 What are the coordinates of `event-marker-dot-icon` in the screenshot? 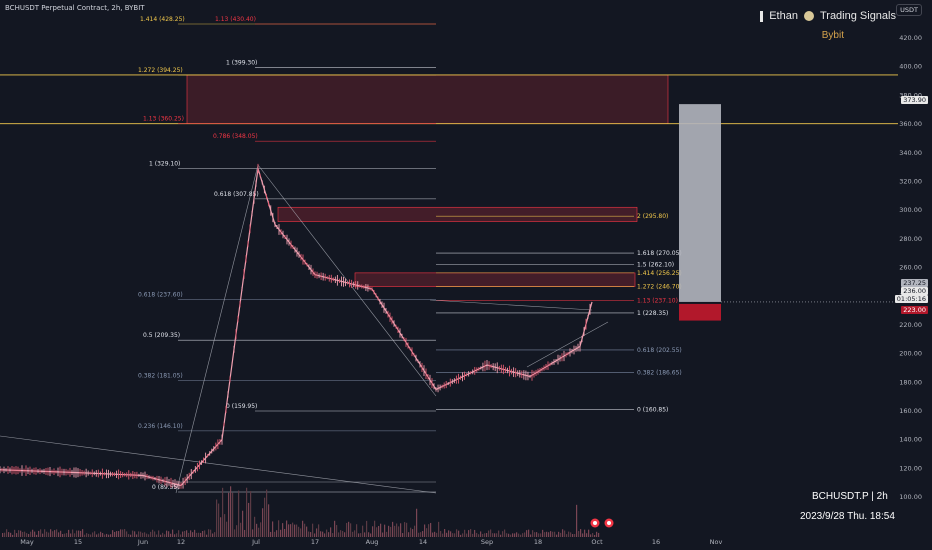 It's located at (609, 523).